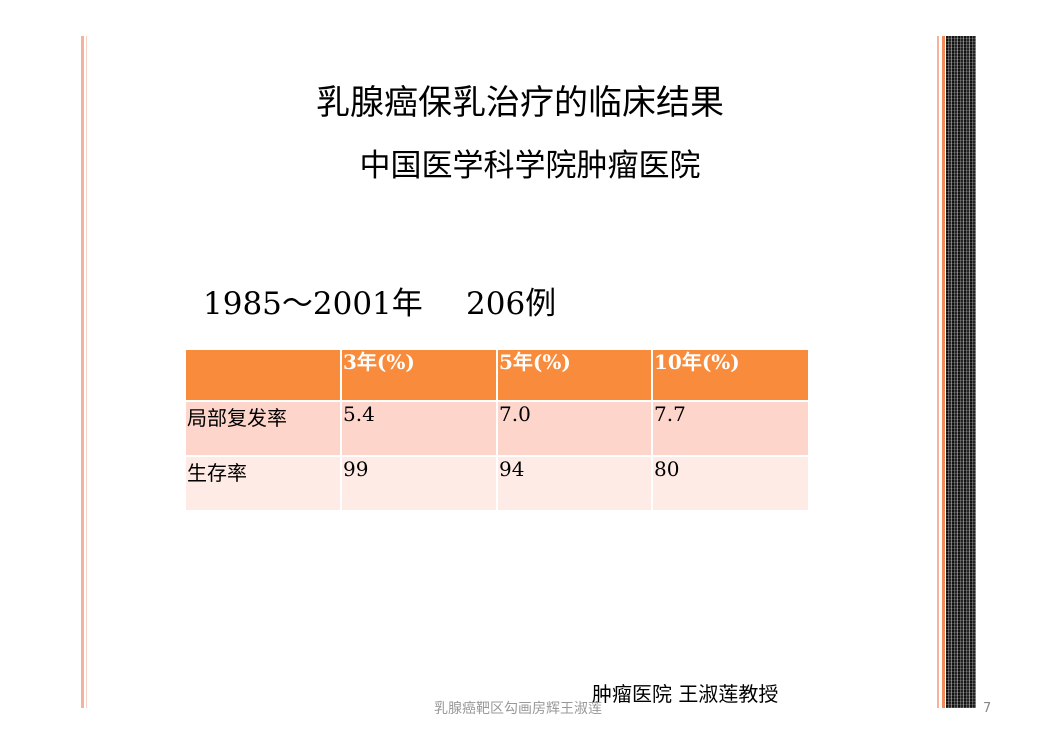  What do you see at coordinates (987, 708) in the screenshot?
I see `page-number: 7` at bounding box center [987, 708].